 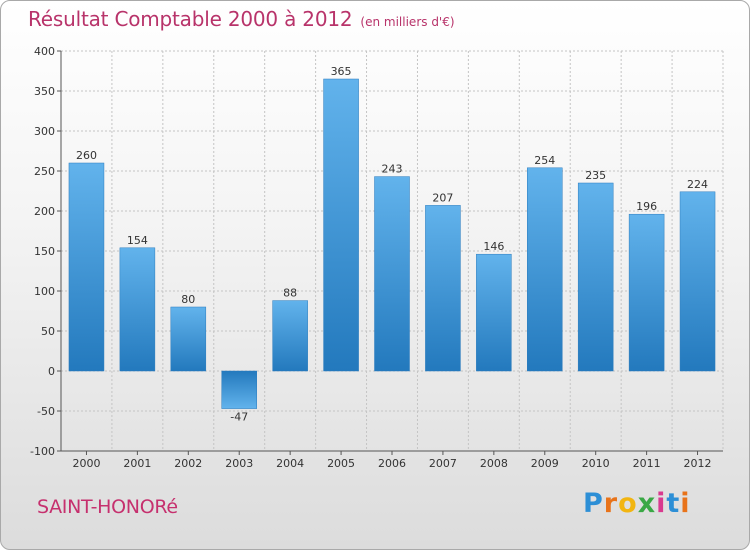 I want to click on logo-letter: o, so click(x=628, y=503).